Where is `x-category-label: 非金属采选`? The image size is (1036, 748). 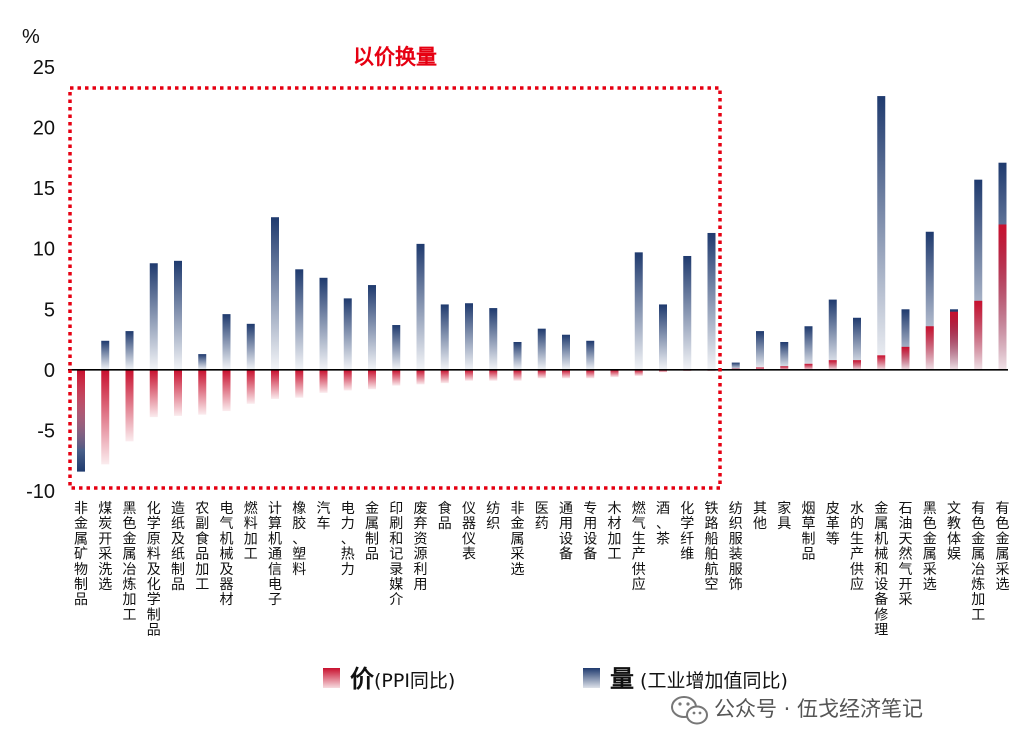
x-category-label: 非金属采选 is located at coordinates (518, 539).